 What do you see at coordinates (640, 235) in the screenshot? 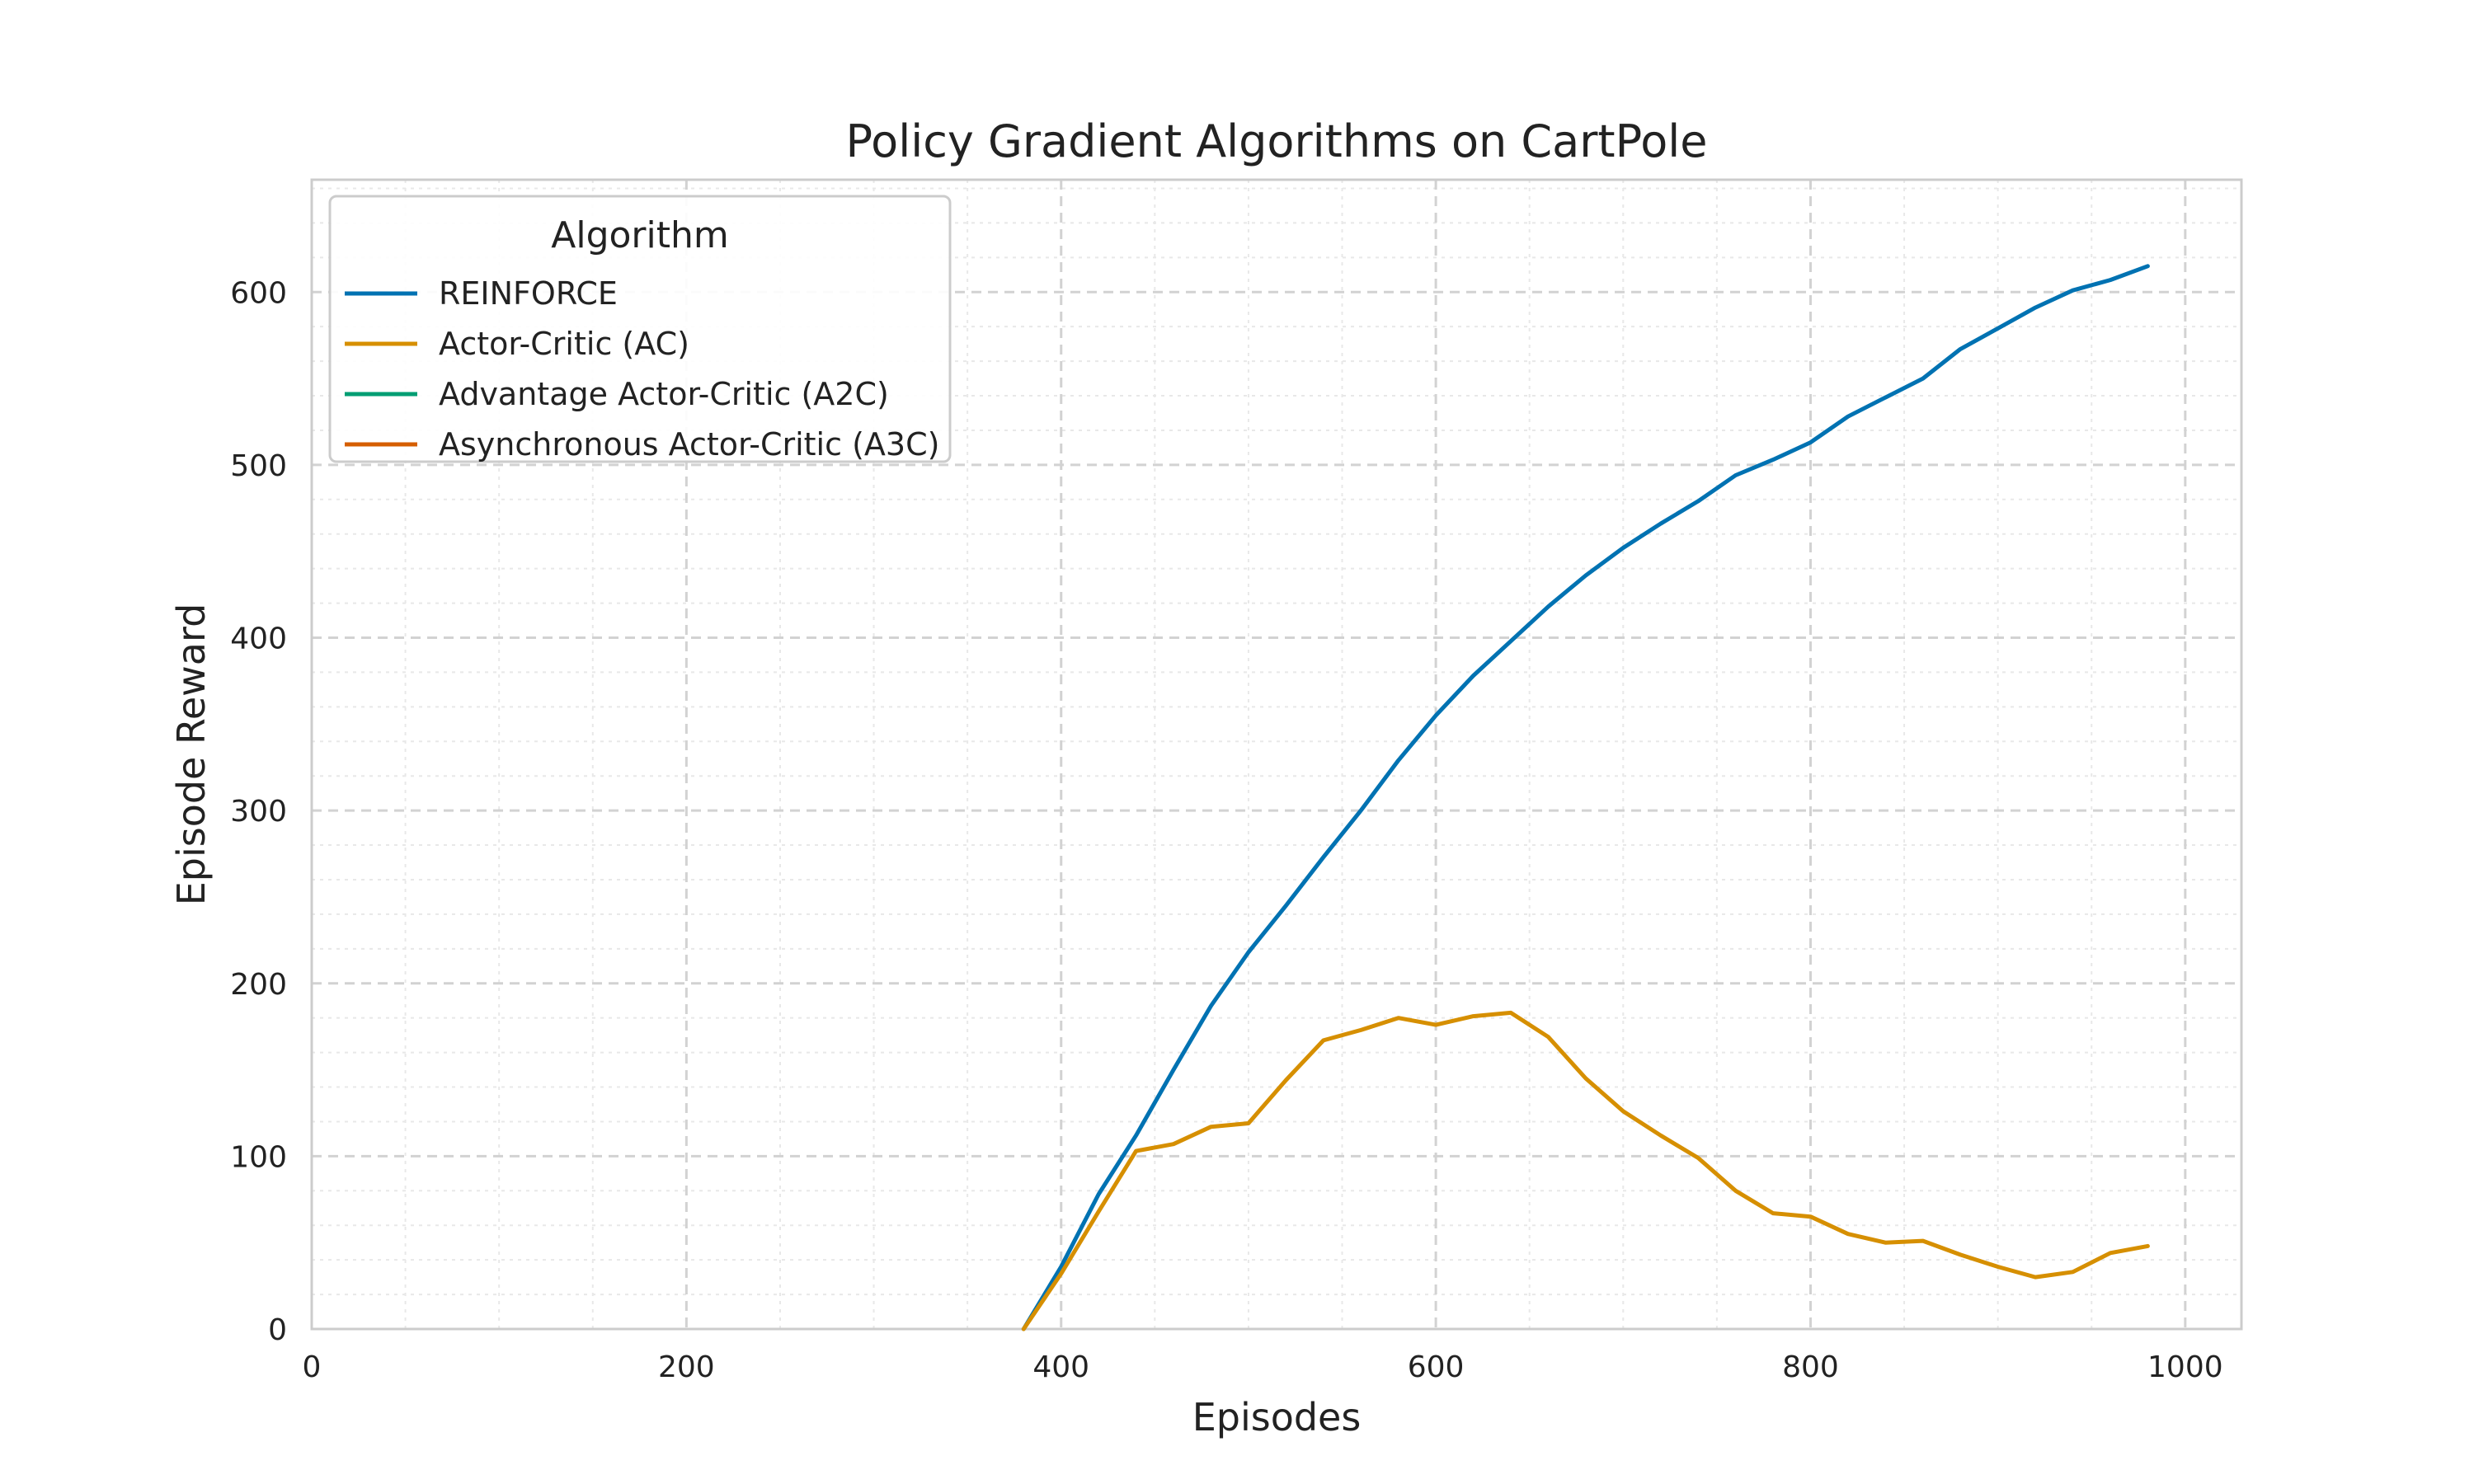
I see `legend-title: Algorithm` at bounding box center [640, 235].